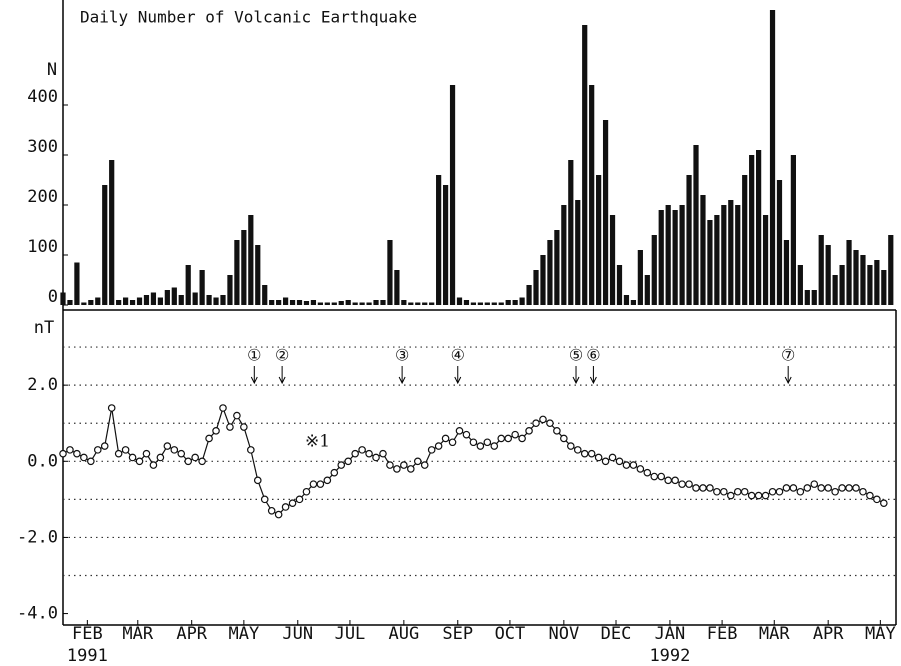 This screenshot has width=901, height=666. Describe the element at coordinates (563, 634) in the screenshot. I see `x-tick-label: NOV` at that location.